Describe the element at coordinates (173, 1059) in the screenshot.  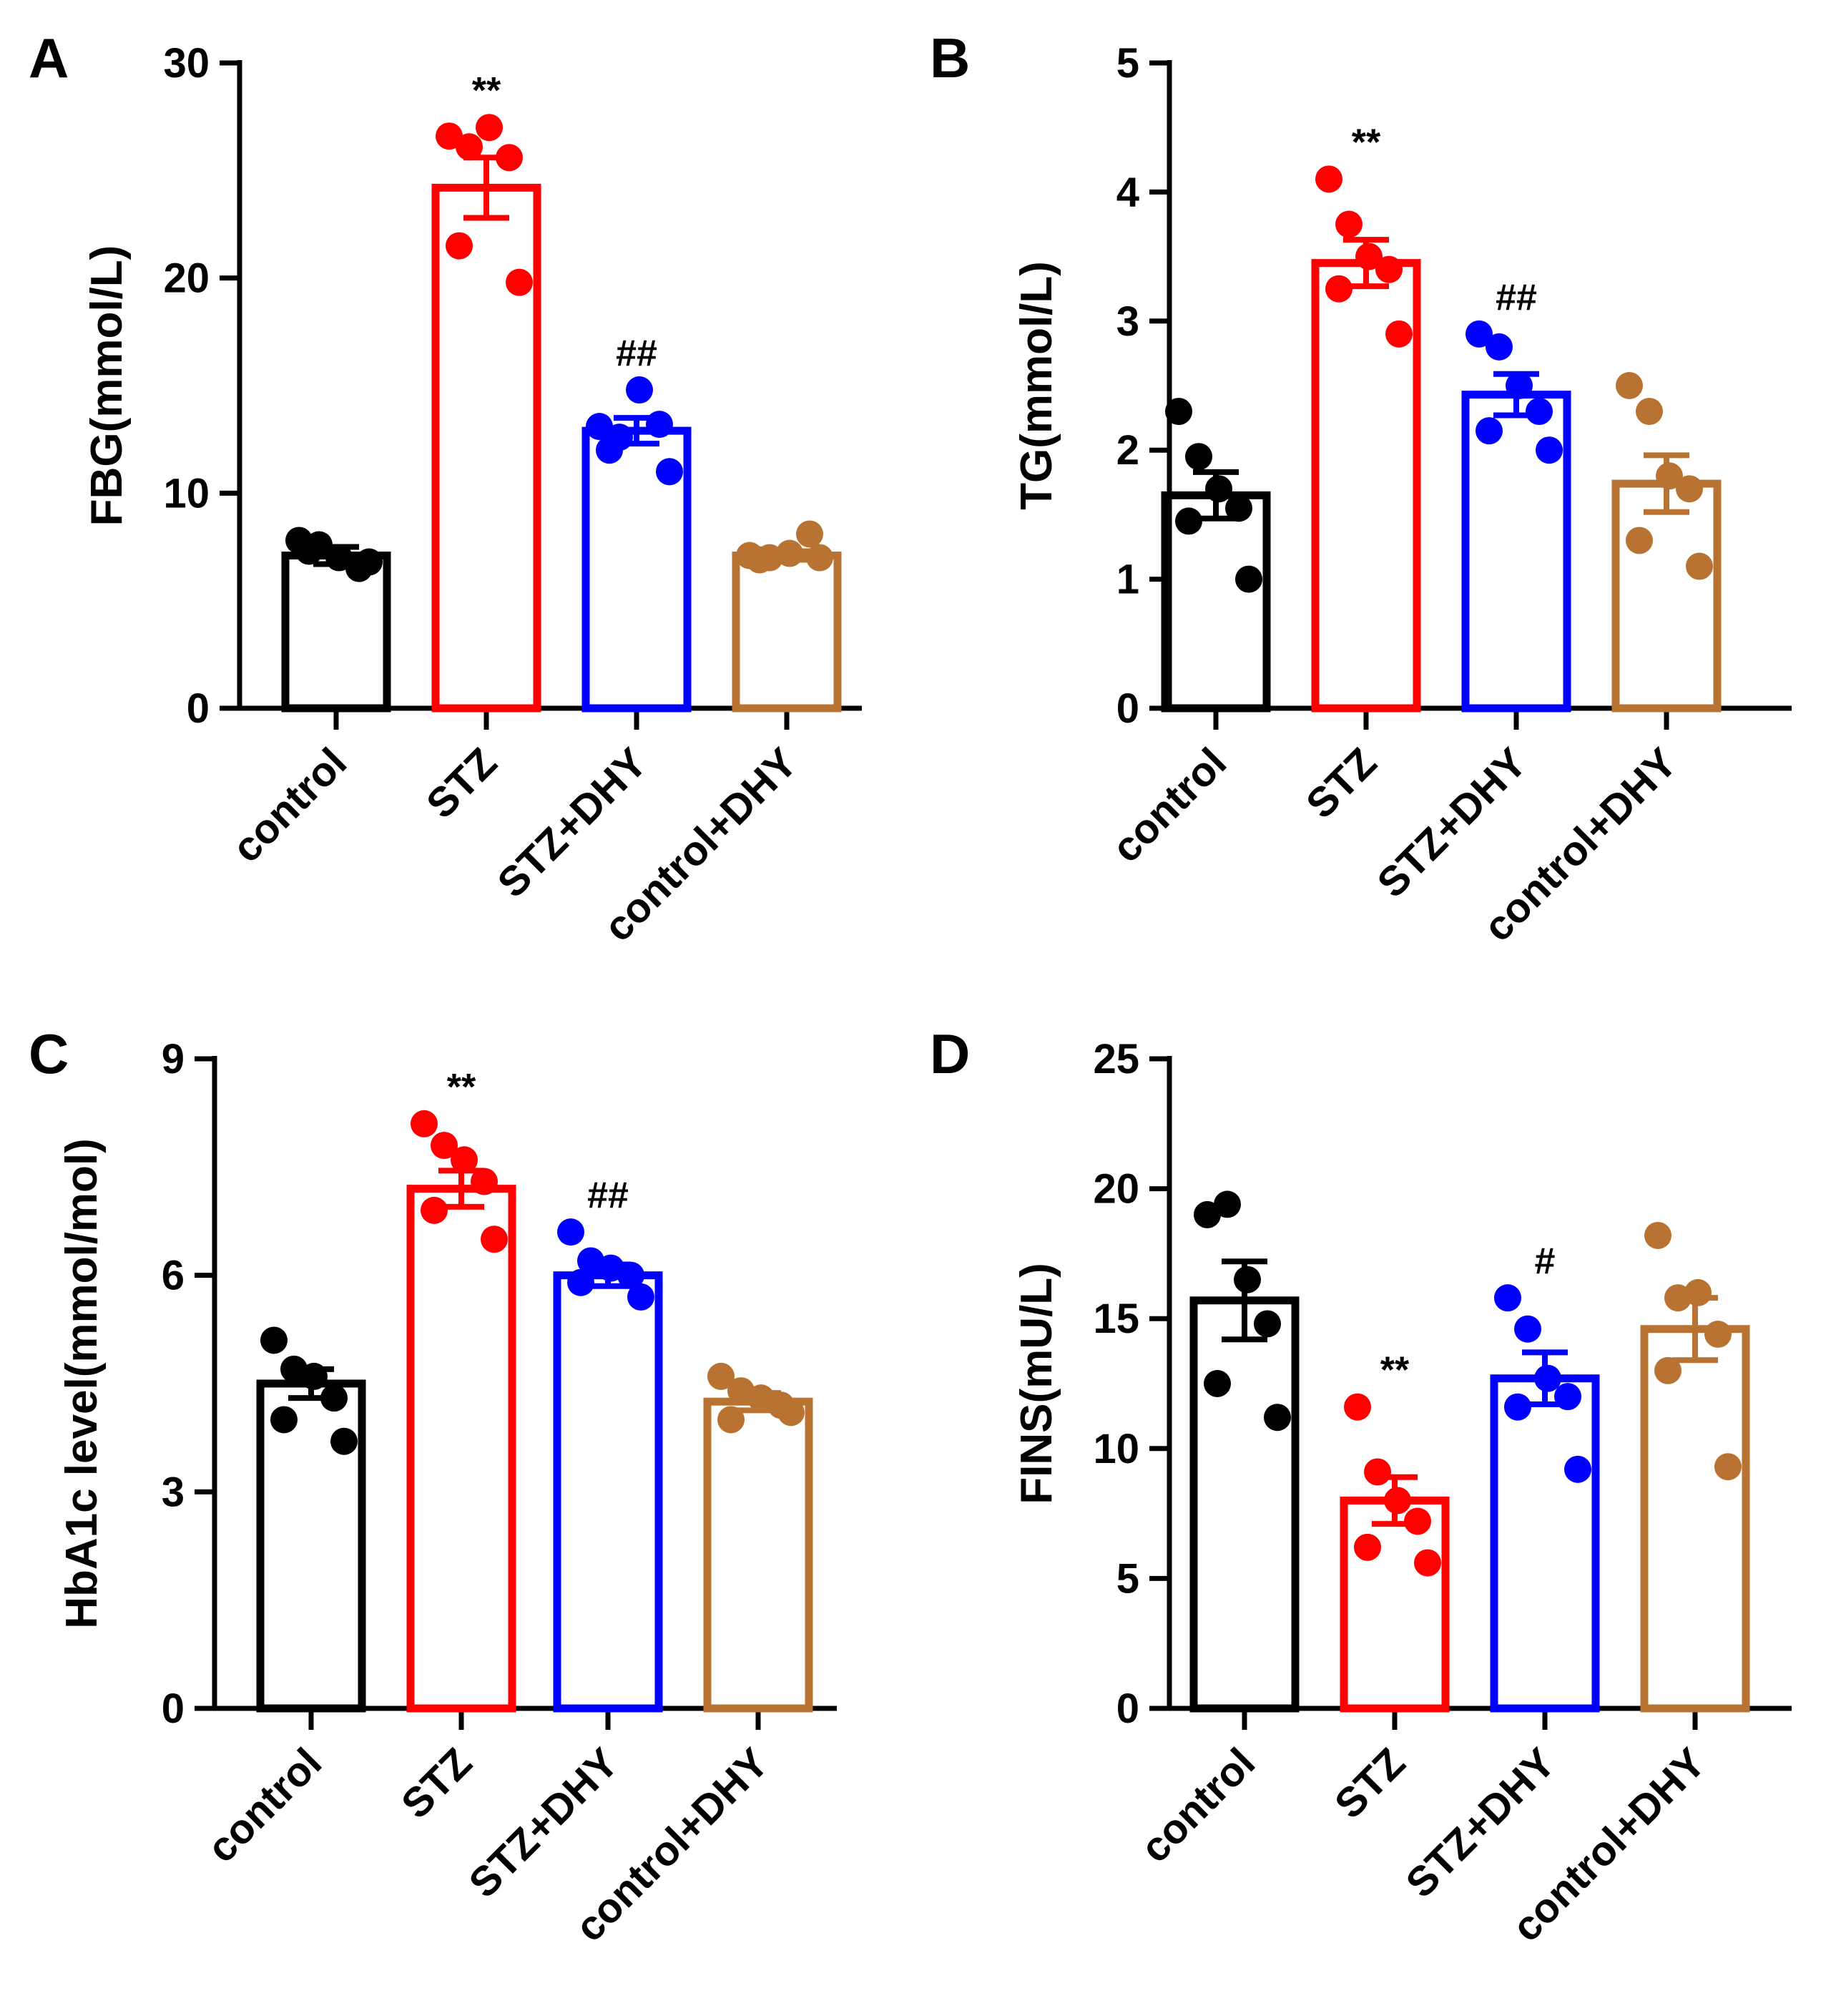
I see `y-tick-label: 9` at that location.